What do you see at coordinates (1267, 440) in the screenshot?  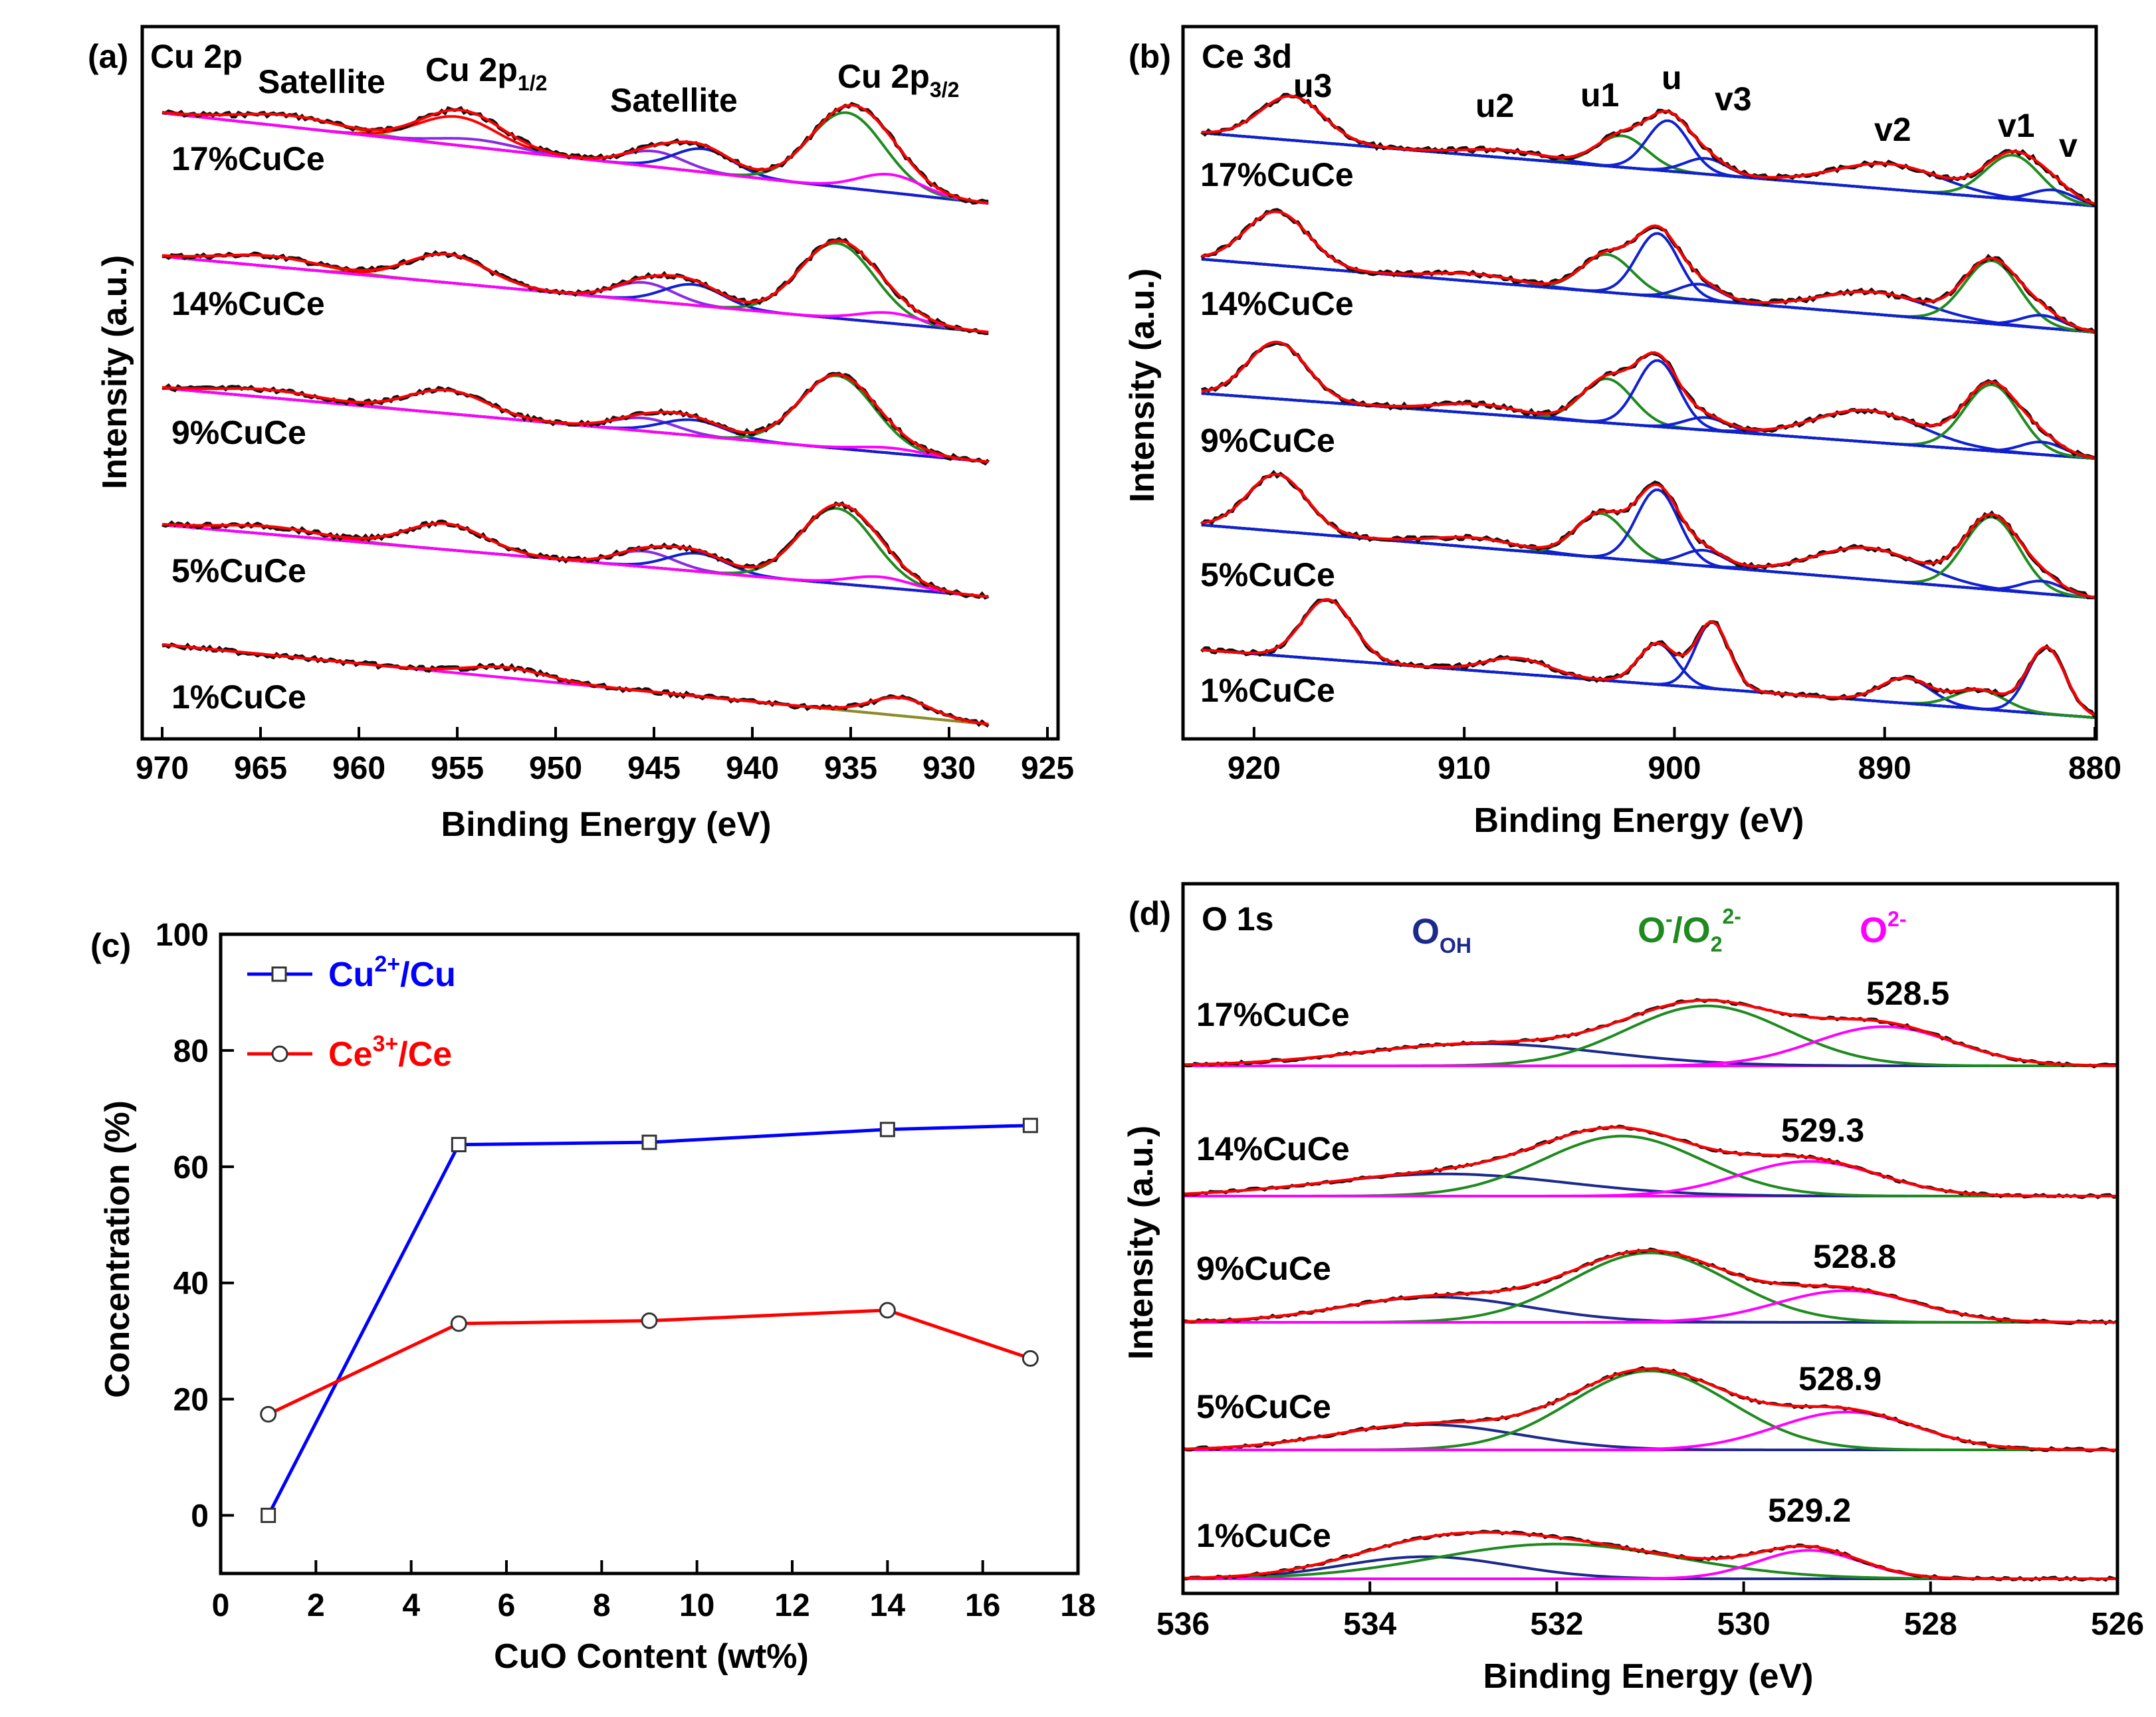 I see `panel-b-sample-9: 9%CuCe` at bounding box center [1267, 440].